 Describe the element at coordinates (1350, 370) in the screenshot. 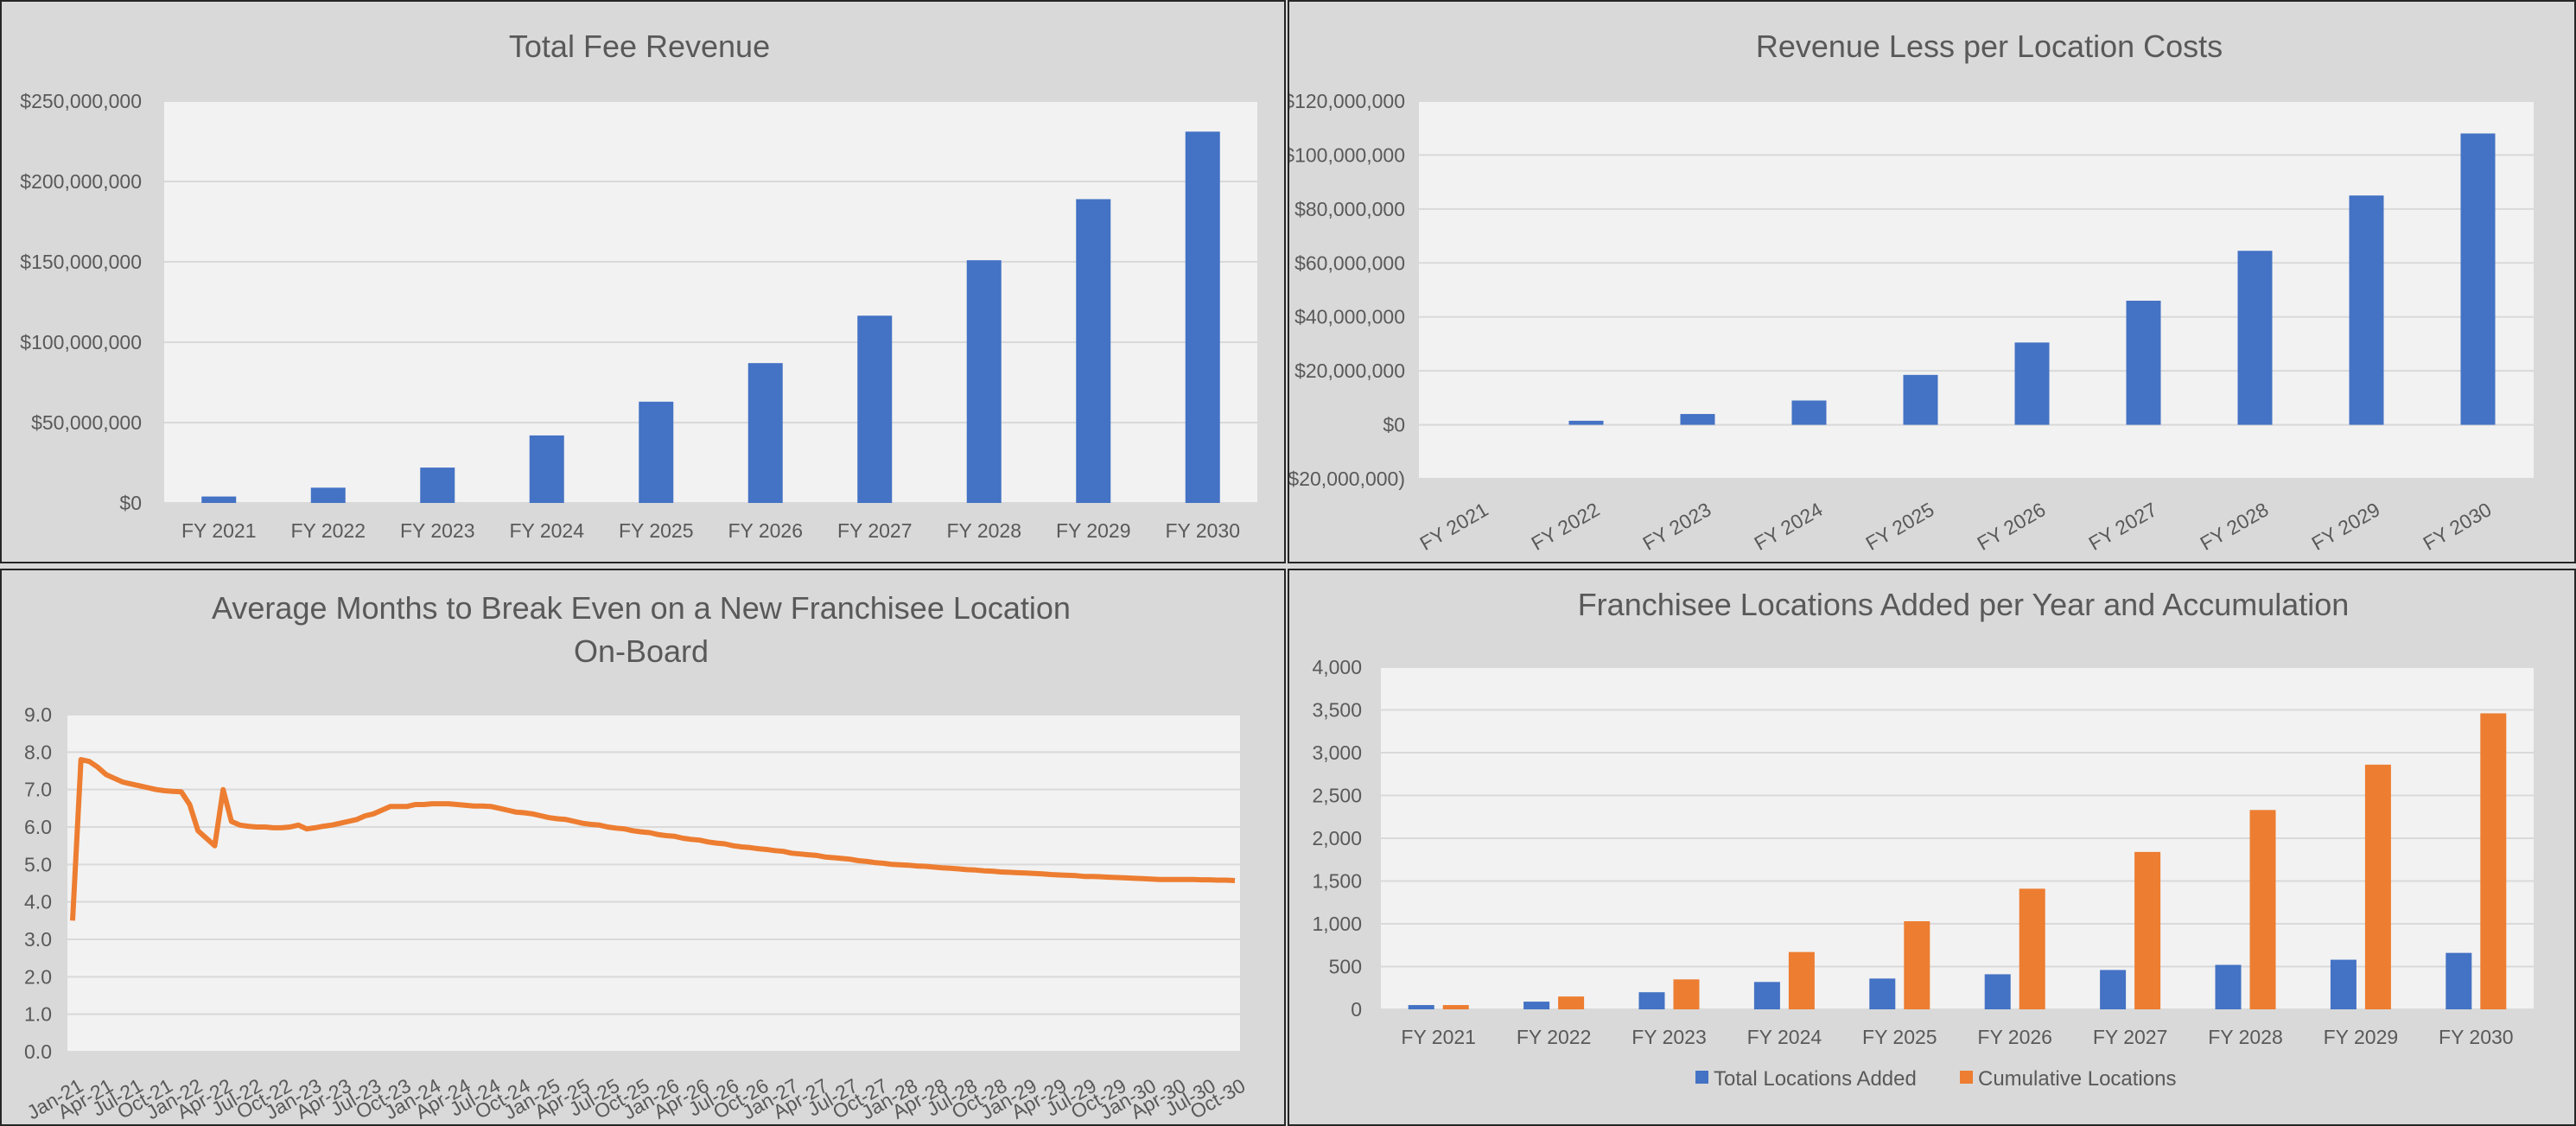

I see `y-tick-label: $20,000,000` at that location.